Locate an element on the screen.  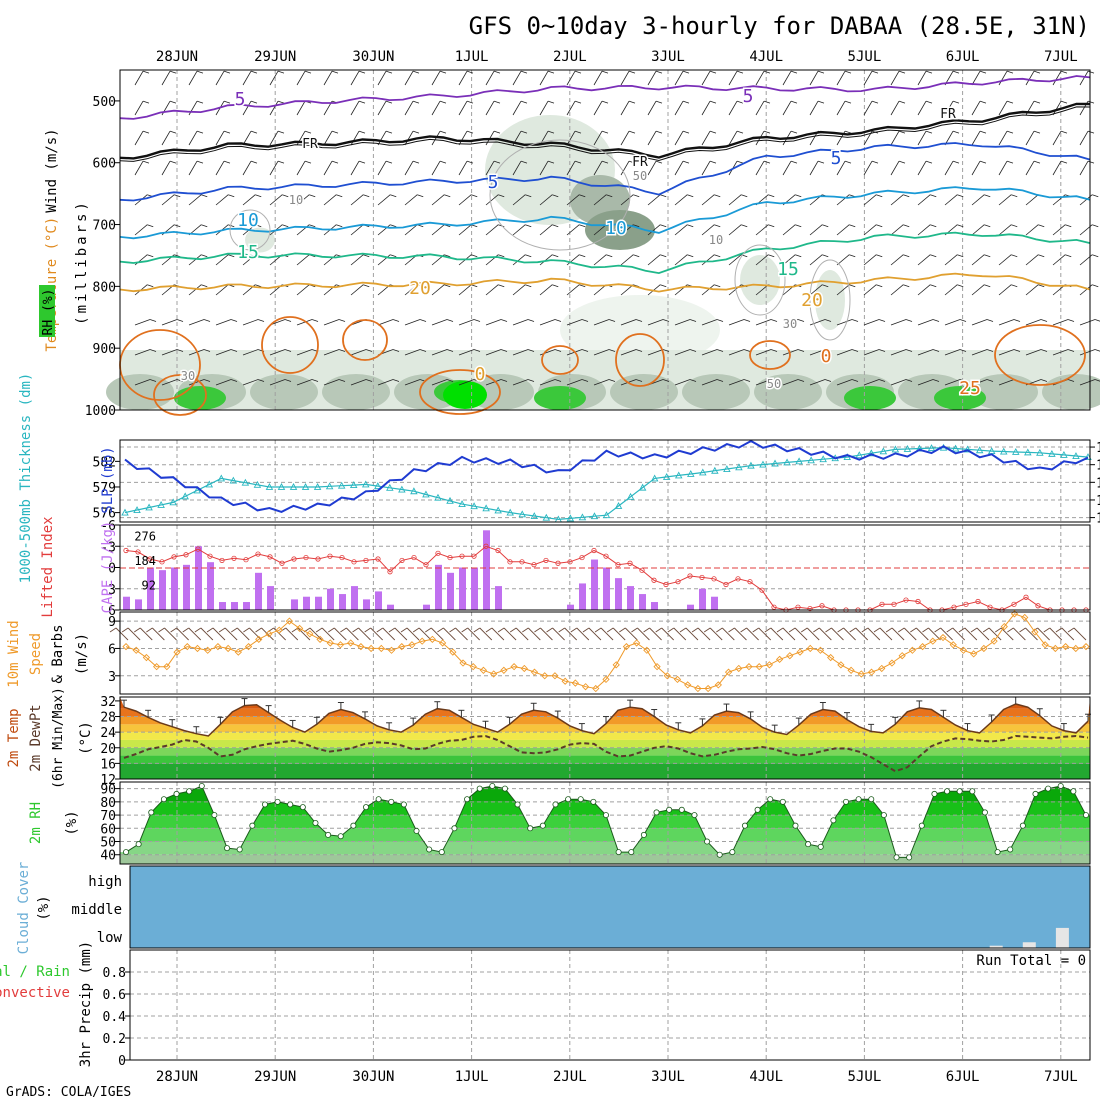
rh-contour is located at coordinates (250, 230).